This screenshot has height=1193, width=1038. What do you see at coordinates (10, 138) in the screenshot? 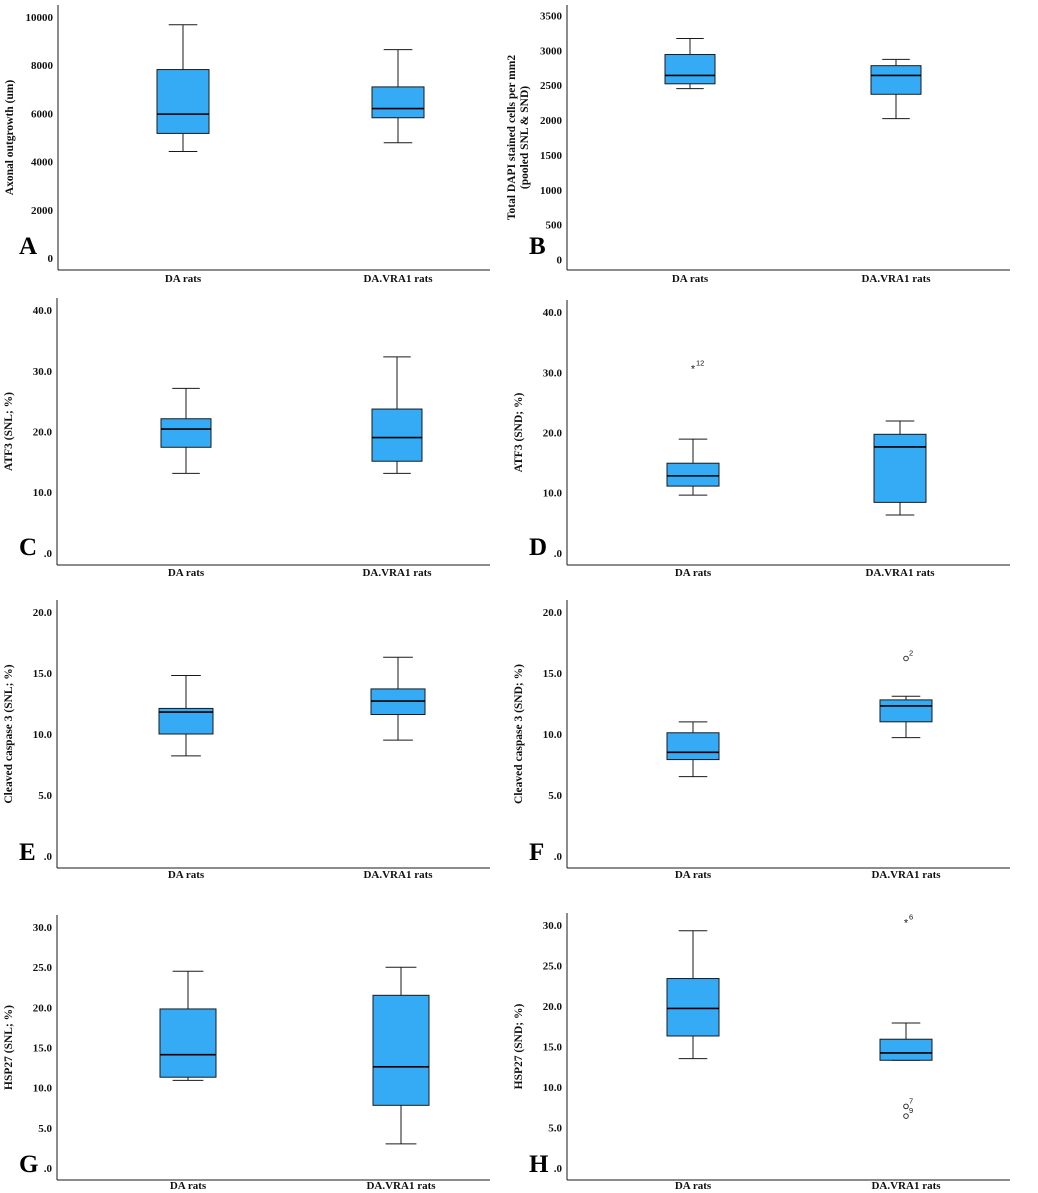
I see `y-axis-title: Axonal outgrowth (um)` at bounding box center [10, 138].